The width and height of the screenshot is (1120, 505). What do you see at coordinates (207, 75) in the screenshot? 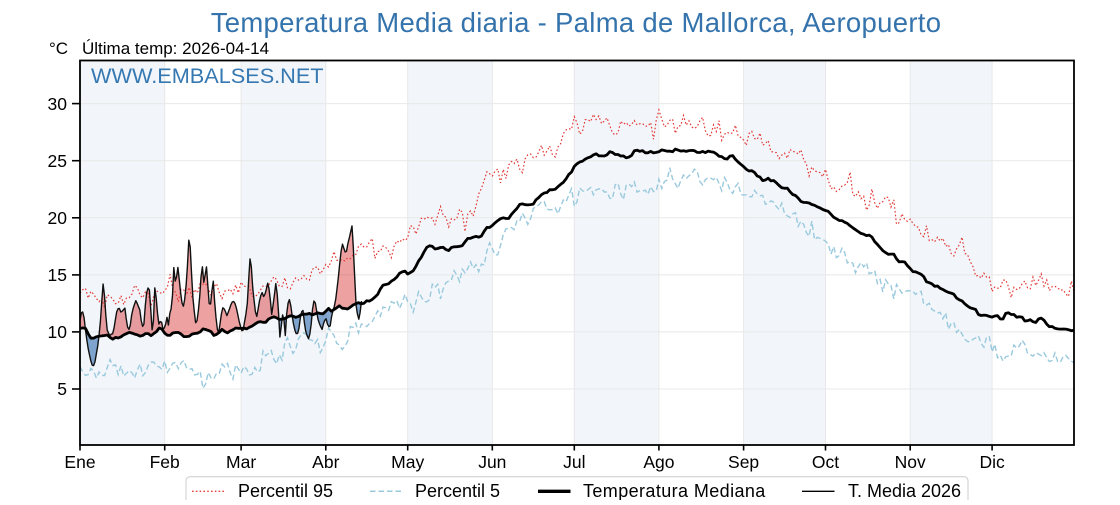
I see `svg-text: WWW.EMBALSES.NET` at bounding box center [207, 75].